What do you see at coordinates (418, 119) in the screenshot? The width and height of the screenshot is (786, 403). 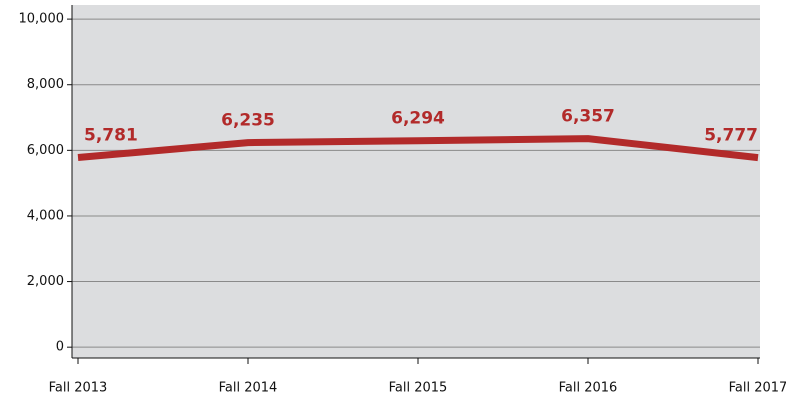 I see `value-label: 6,294` at bounding box center [418, 119].